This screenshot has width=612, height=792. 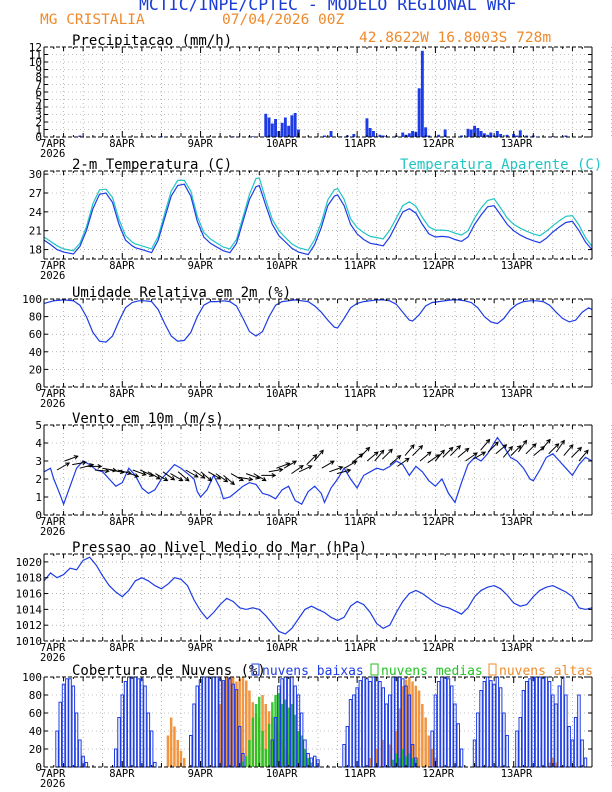 I want to click on ytick-label: 20, so click(x=35, y=749).